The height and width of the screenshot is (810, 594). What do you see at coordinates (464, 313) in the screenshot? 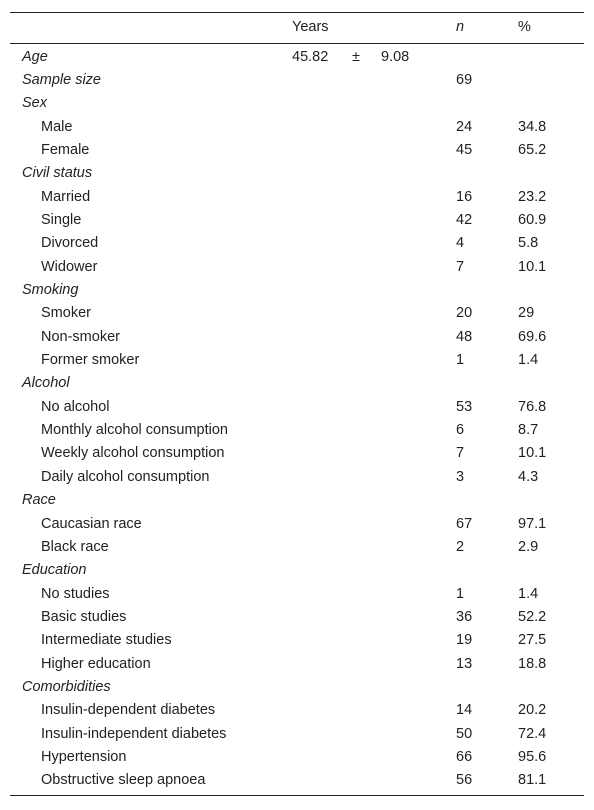
I see `cell-n: 20` at bounding box center [464, 313].